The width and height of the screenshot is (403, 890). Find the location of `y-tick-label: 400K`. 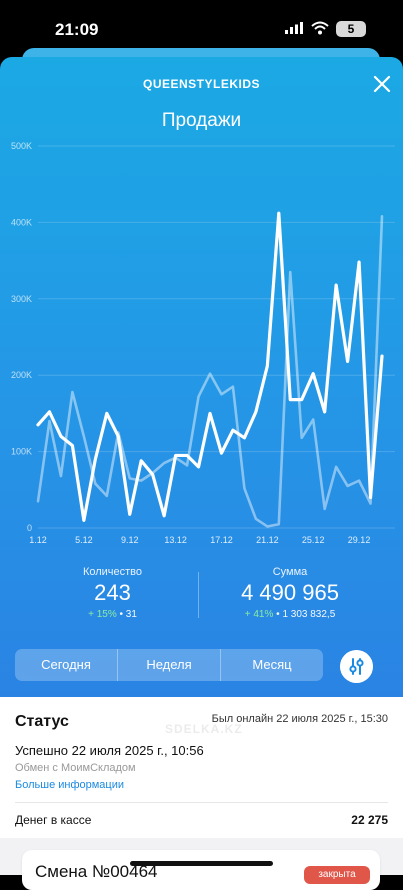

y-tick-label: 400K is located at coordinates (21, 222).